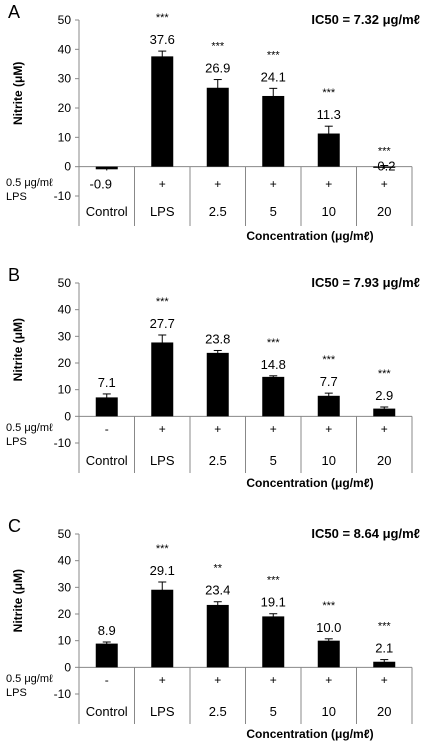 This screenshot has width=444, height=752. I want to click on panel-letter: B, so click(14, 275).